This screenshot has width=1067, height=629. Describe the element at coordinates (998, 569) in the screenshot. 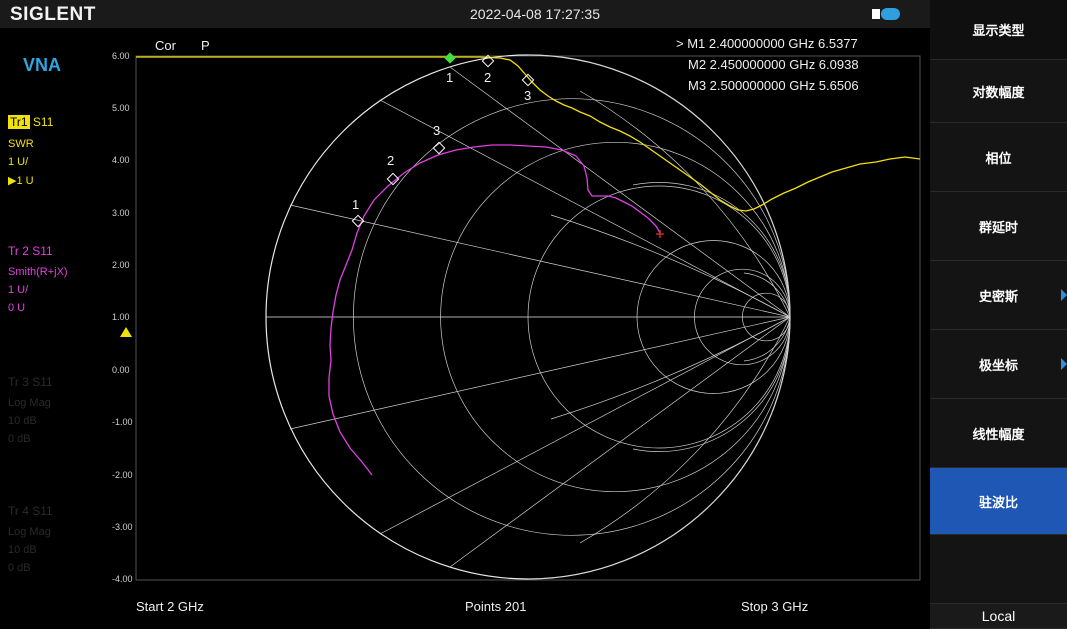

I see `softkey-empty` at that location.